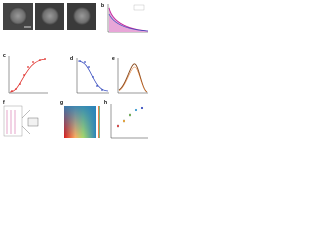 The height and width of the screenshot is (240, 320). I want to click on panel-label: c, so click(4, 56).